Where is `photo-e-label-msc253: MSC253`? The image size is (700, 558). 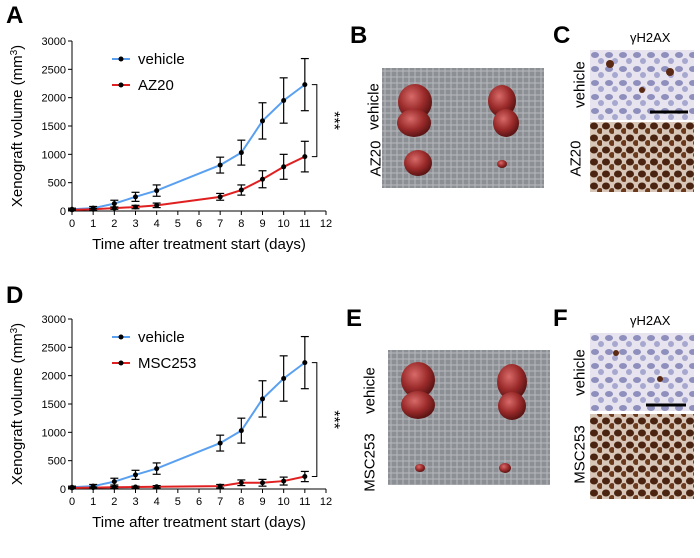 photo-e-label-msc253: MSC253 is located at coordinates (370, 462).